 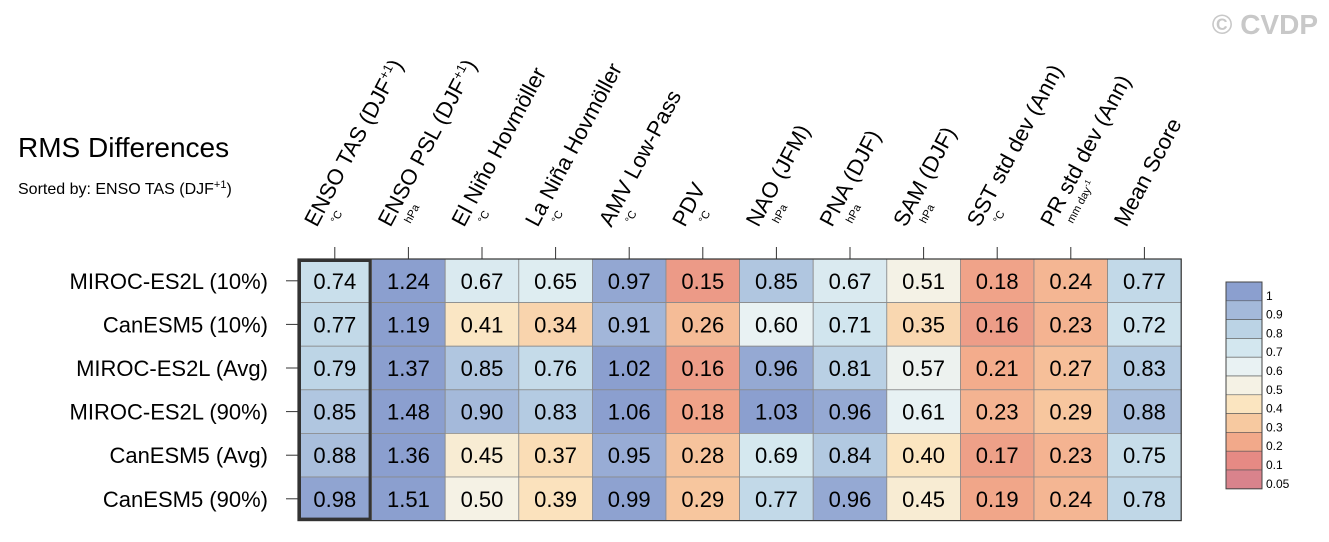 What do you see at coordinates (334, 455) in the screenshot?
I see `cell-value-label: 0.88` at bounding box center [334, 455].